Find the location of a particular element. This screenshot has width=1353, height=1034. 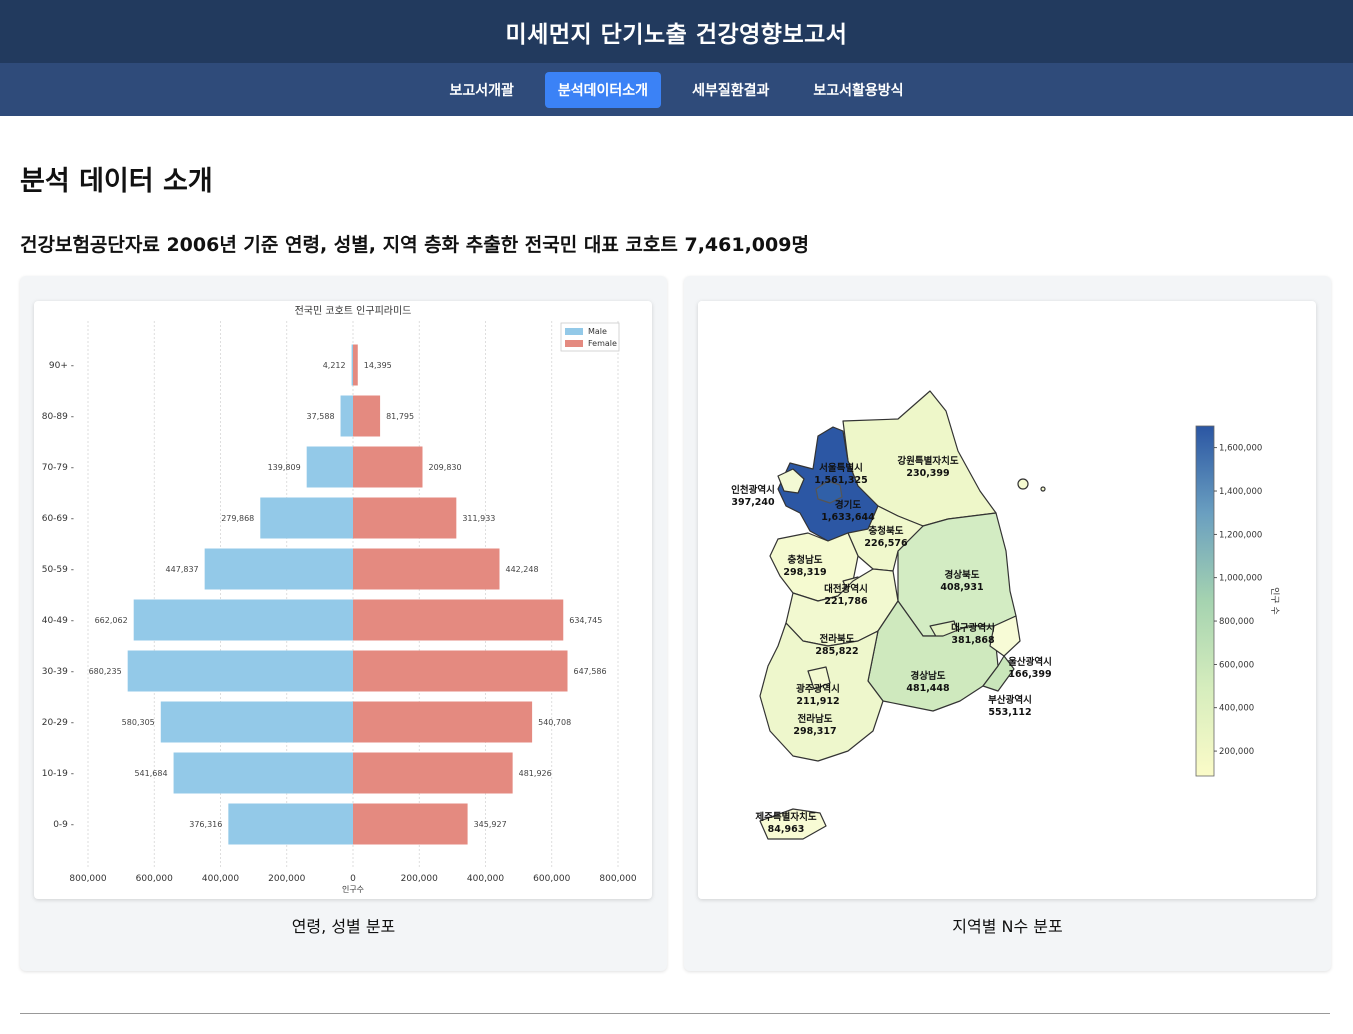

female-value-label: 442,248 is located at coordinates (521, 569).